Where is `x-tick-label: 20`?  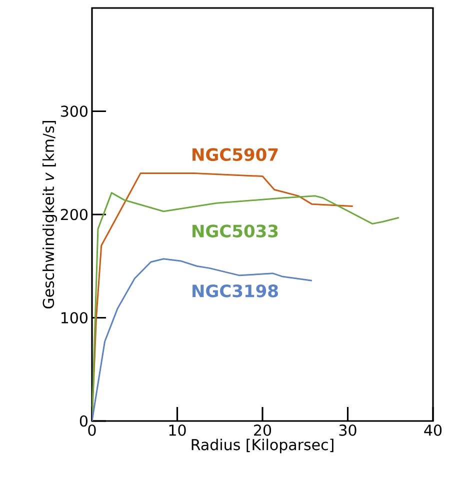 x-tick-label: 20 is located at coordinates (263, 430).